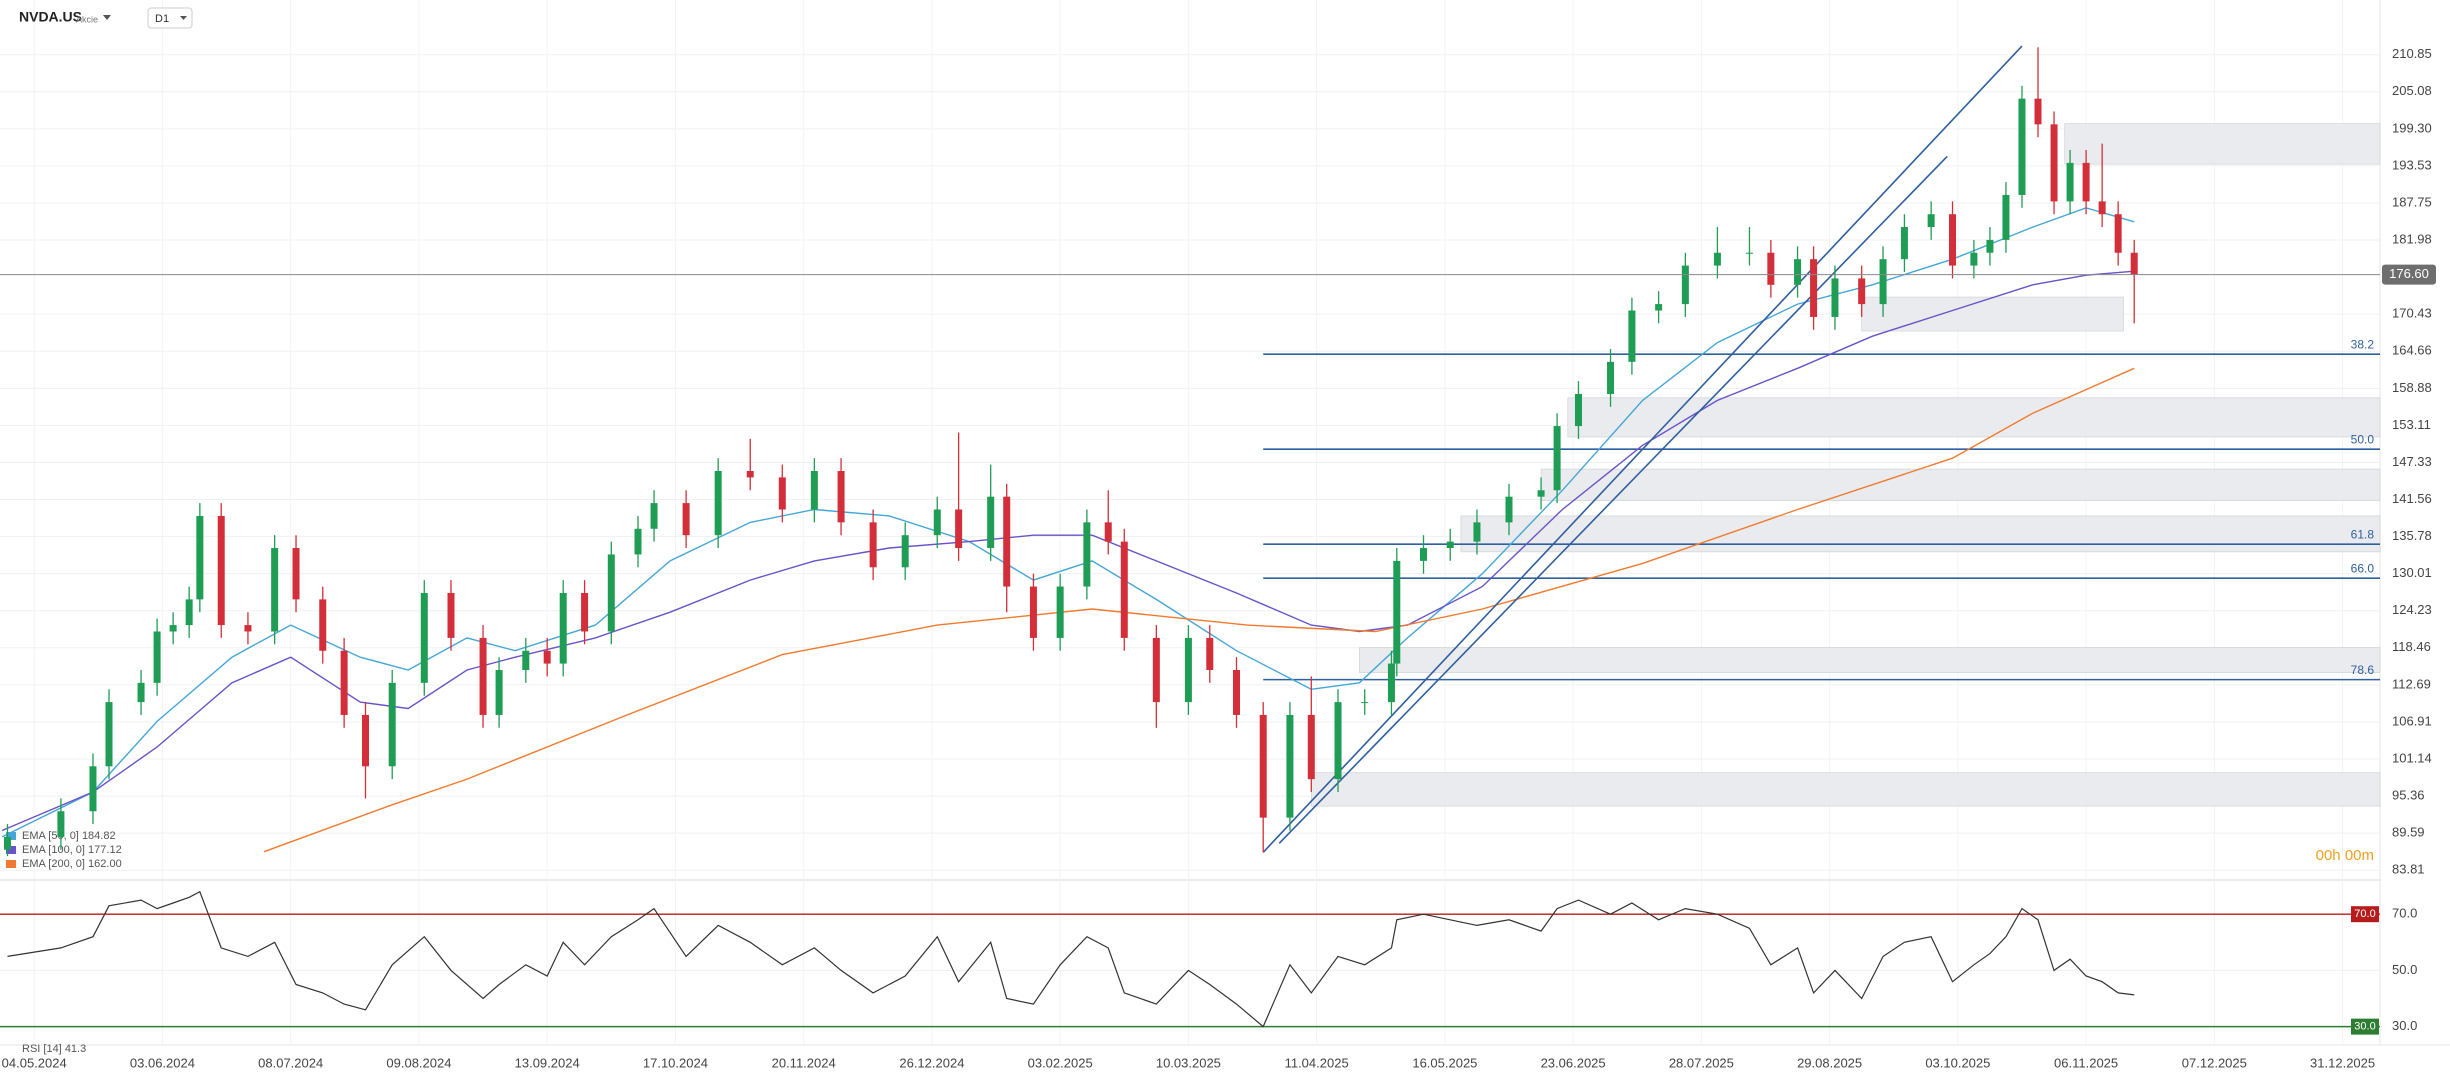  Describe the element at coordinates (170, 18) in the screenshot. I see `timeframe-box` at that location.